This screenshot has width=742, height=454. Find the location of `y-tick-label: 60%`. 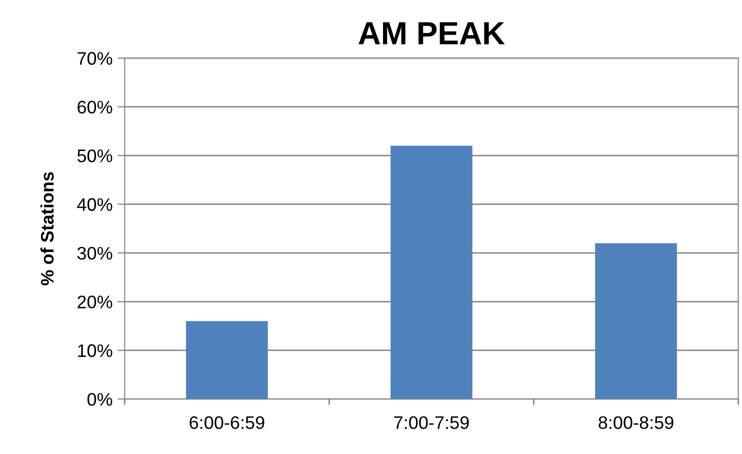

y-tick-label: 60% is located at coordinates (95, 107).